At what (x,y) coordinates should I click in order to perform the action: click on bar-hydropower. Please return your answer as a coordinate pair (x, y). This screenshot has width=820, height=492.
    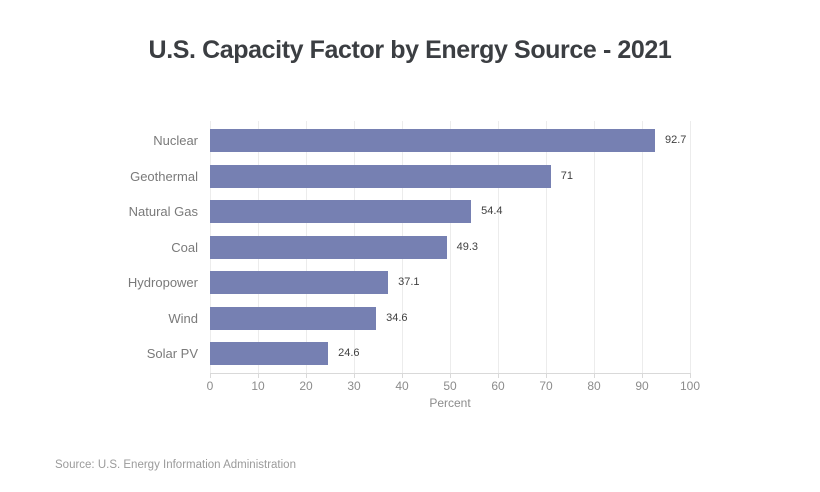
    Looking at the image, I should click on (299, 282).